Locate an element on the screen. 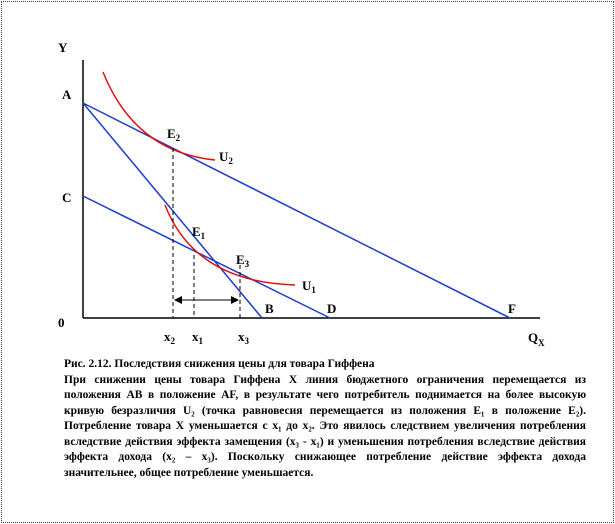 This screenshot has width=615, height=524. budget-cd is located at coordinates (206, 257).